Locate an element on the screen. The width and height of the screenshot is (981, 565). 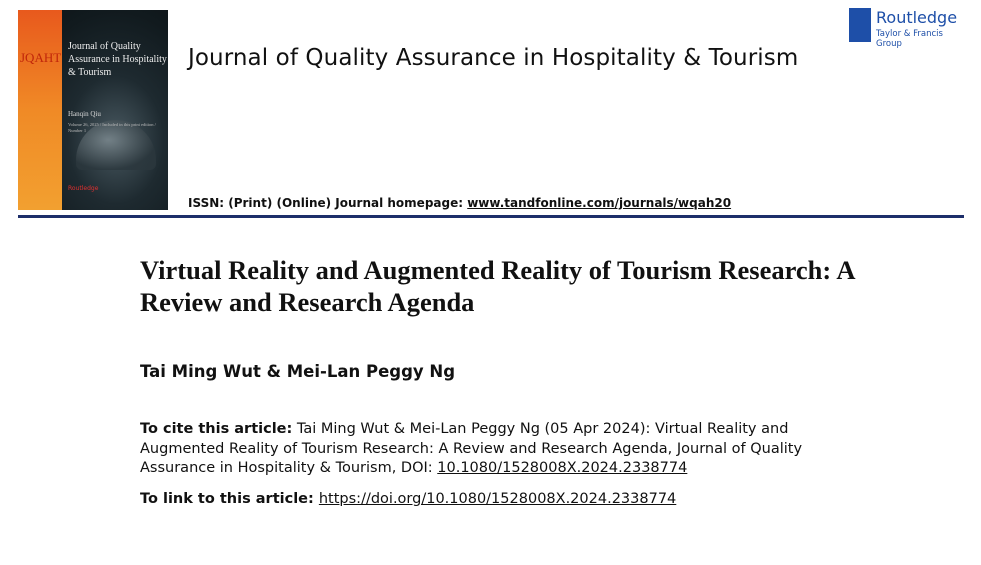
cover-publisher: Routledge is located at coordinates (83, 188).